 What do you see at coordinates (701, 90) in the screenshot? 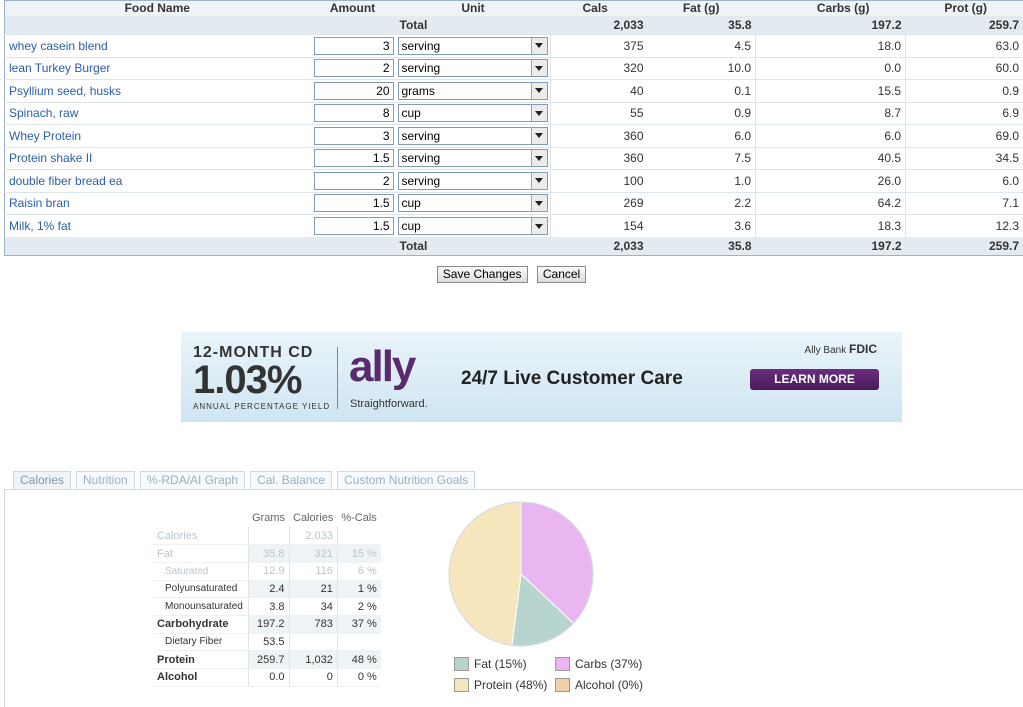
I see `fat-cell: 0.1` at bounding box center [701, 90].